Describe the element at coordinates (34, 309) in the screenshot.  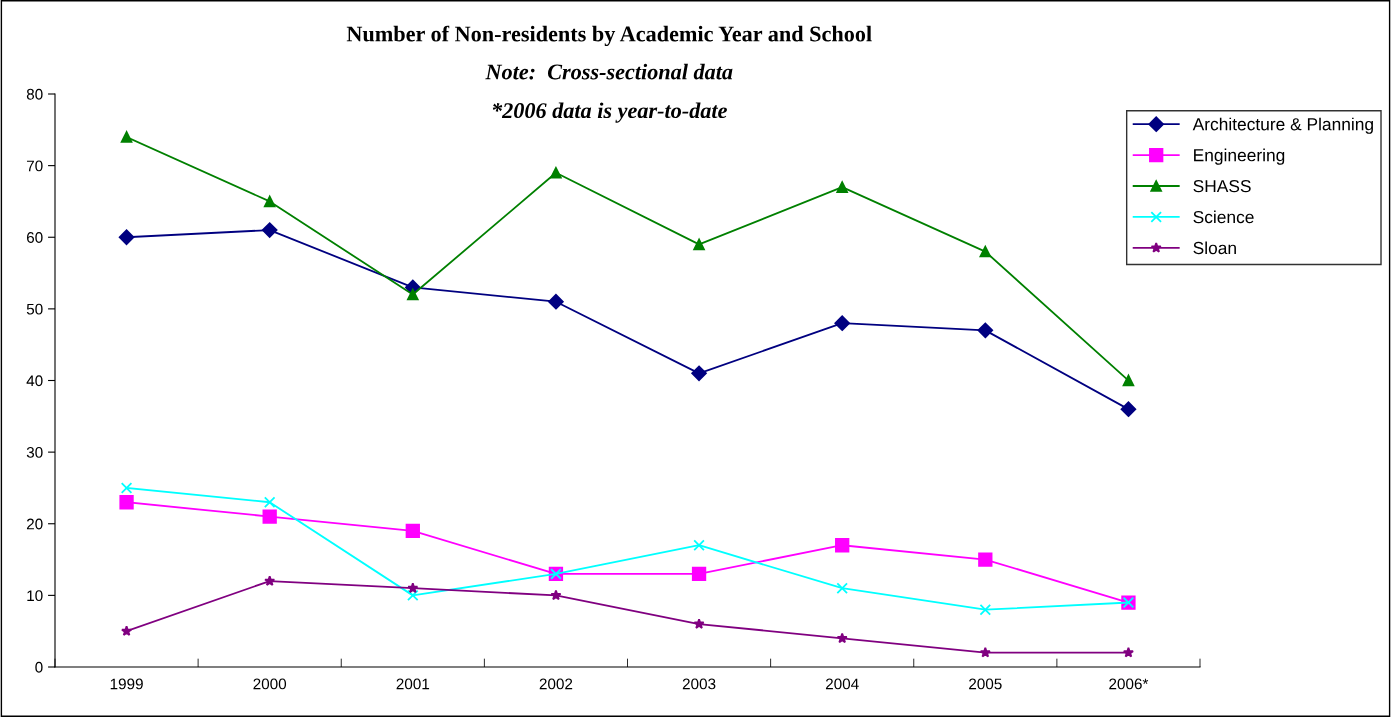
I see `y-tick-label: 50` at that location.